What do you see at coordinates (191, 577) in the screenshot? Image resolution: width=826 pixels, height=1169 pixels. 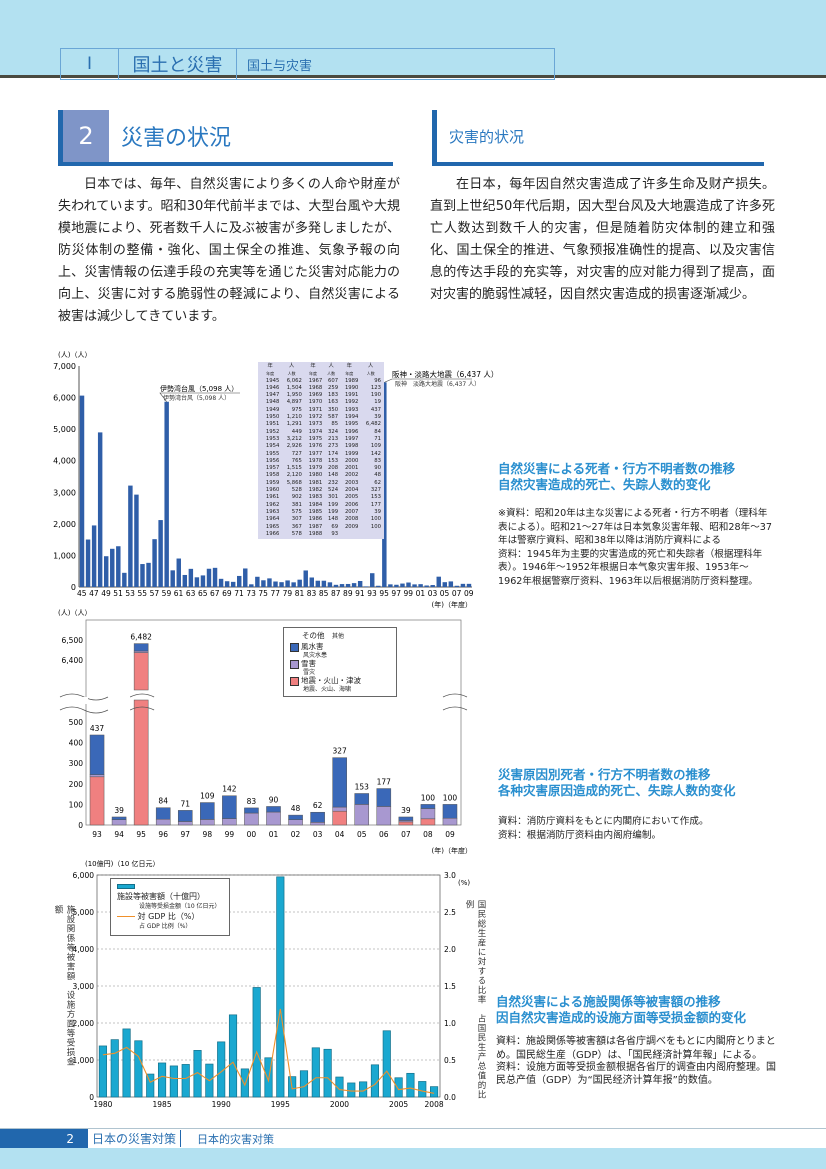 I see `bar-1963` at bounding box center [191, 577].